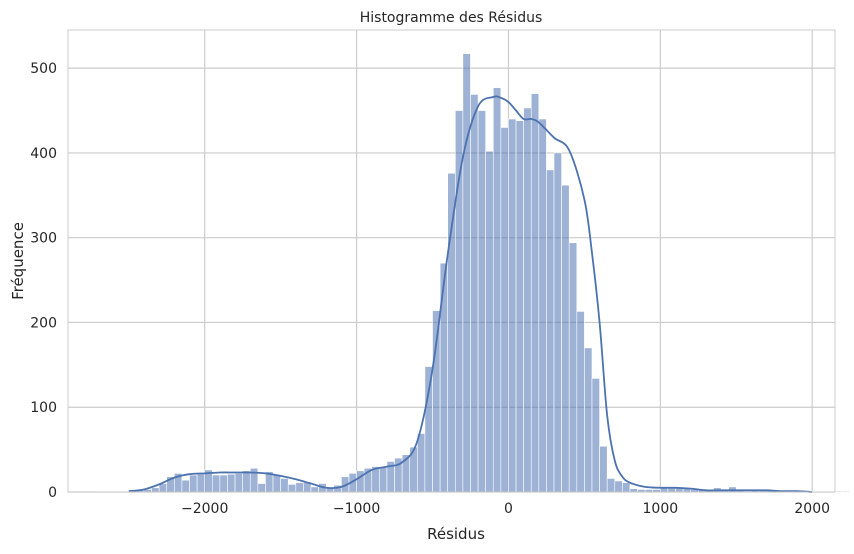  What do you see at coordinates (43, 69) in the screenshot?
I see `y-tick-label: 500` at bounding box center [43, 69].